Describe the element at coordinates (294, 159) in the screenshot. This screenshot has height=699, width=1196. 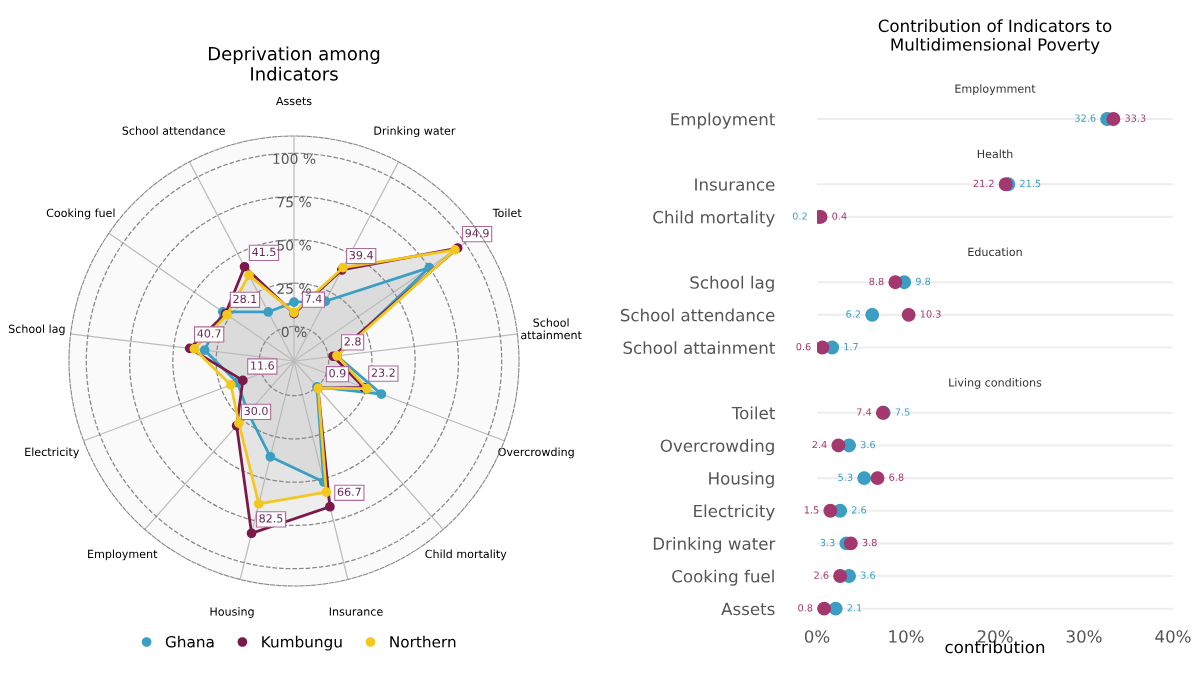
I see `y-tick-label: 100 %` at that location.